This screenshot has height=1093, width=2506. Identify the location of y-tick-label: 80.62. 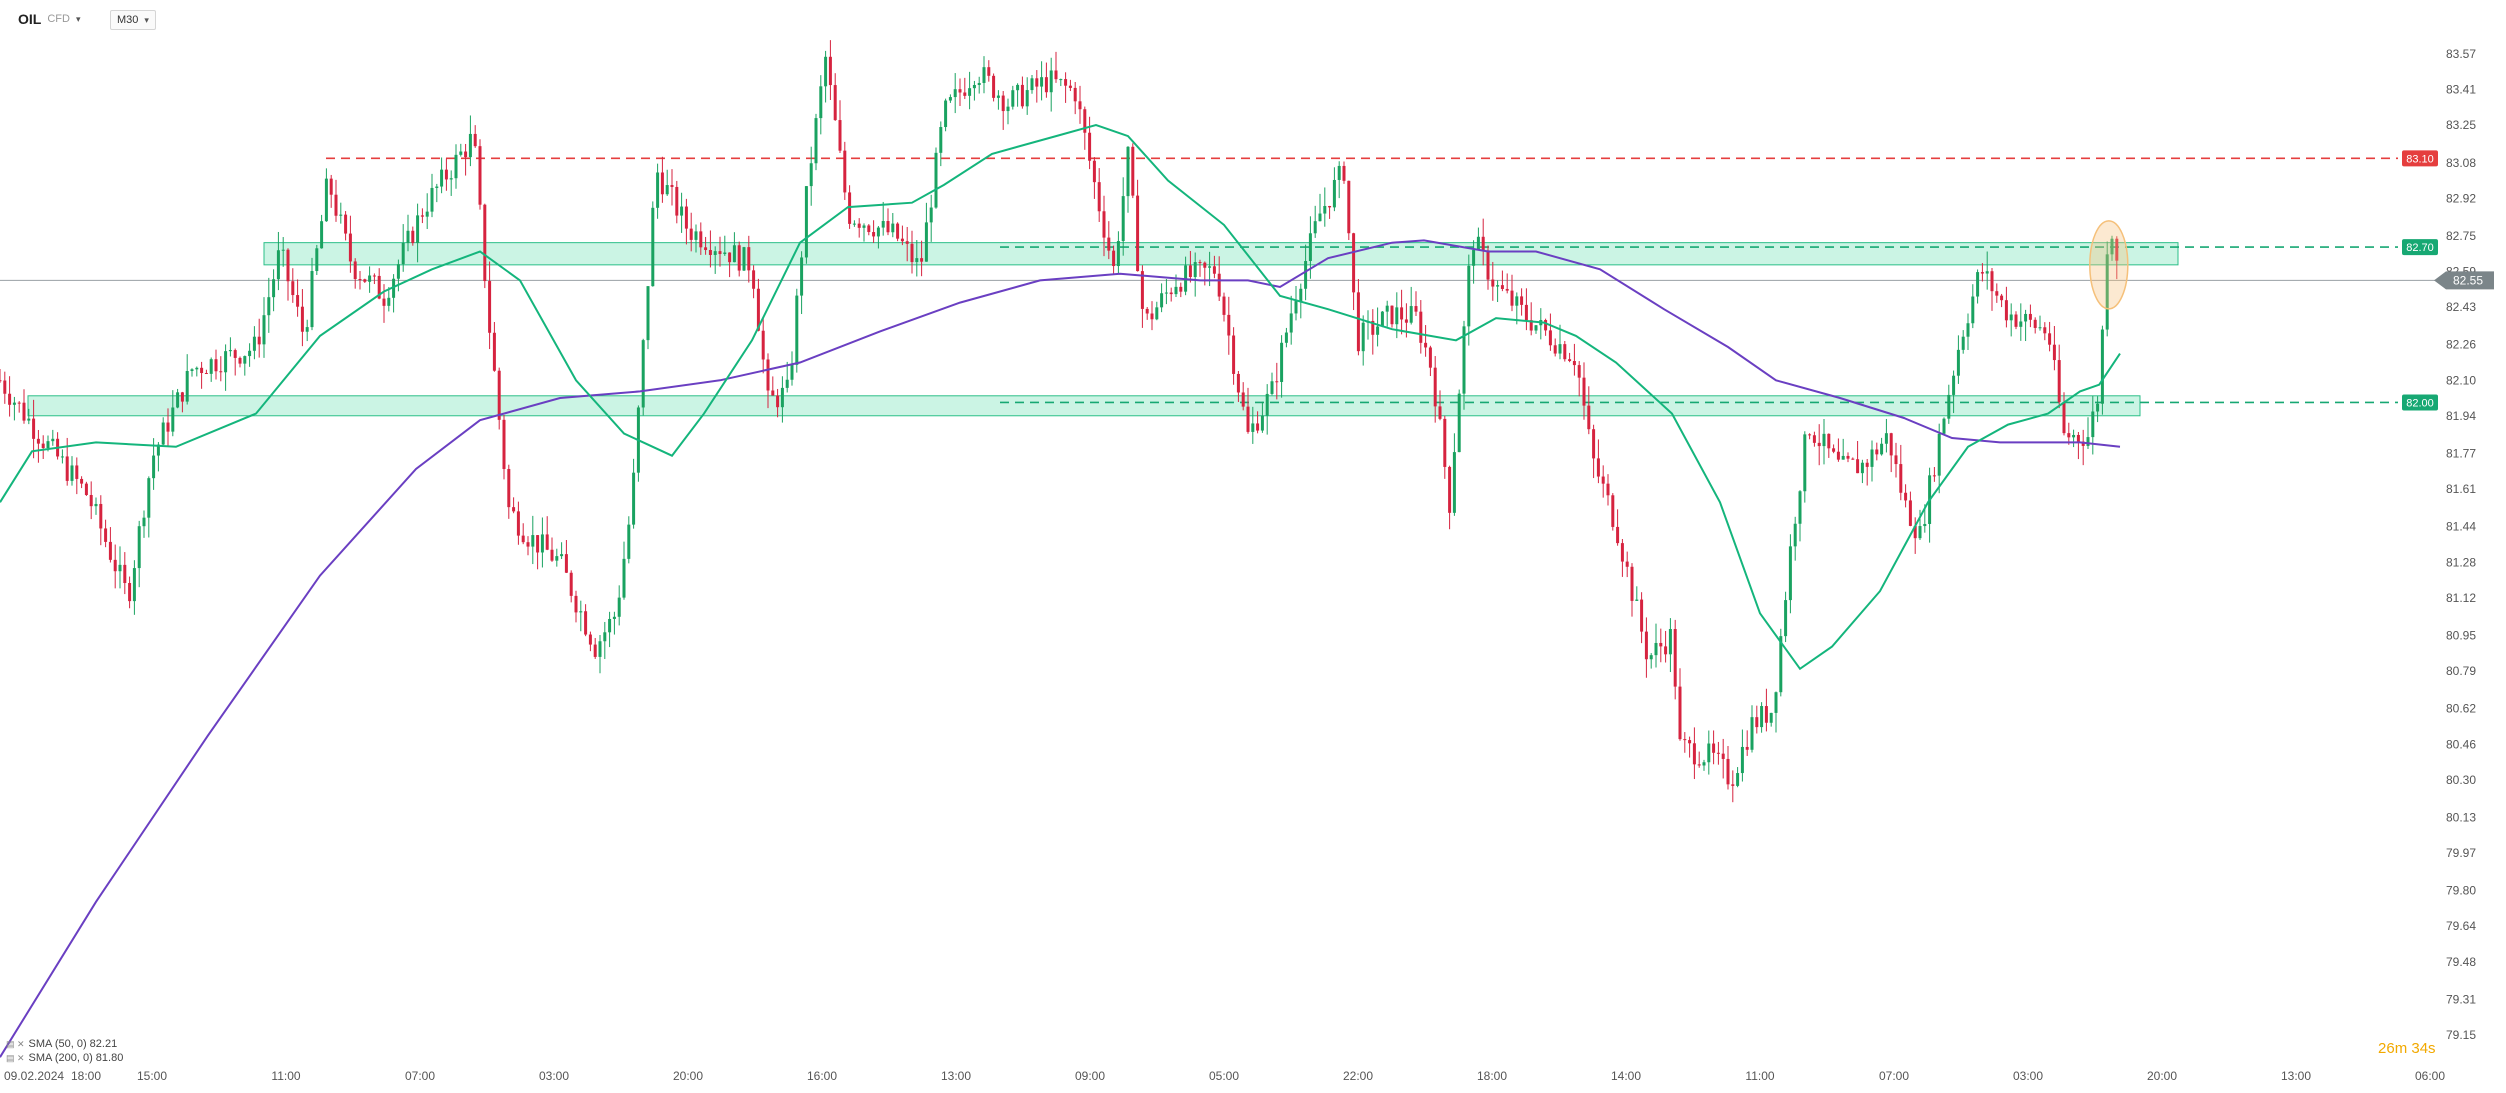
(2461, 709).